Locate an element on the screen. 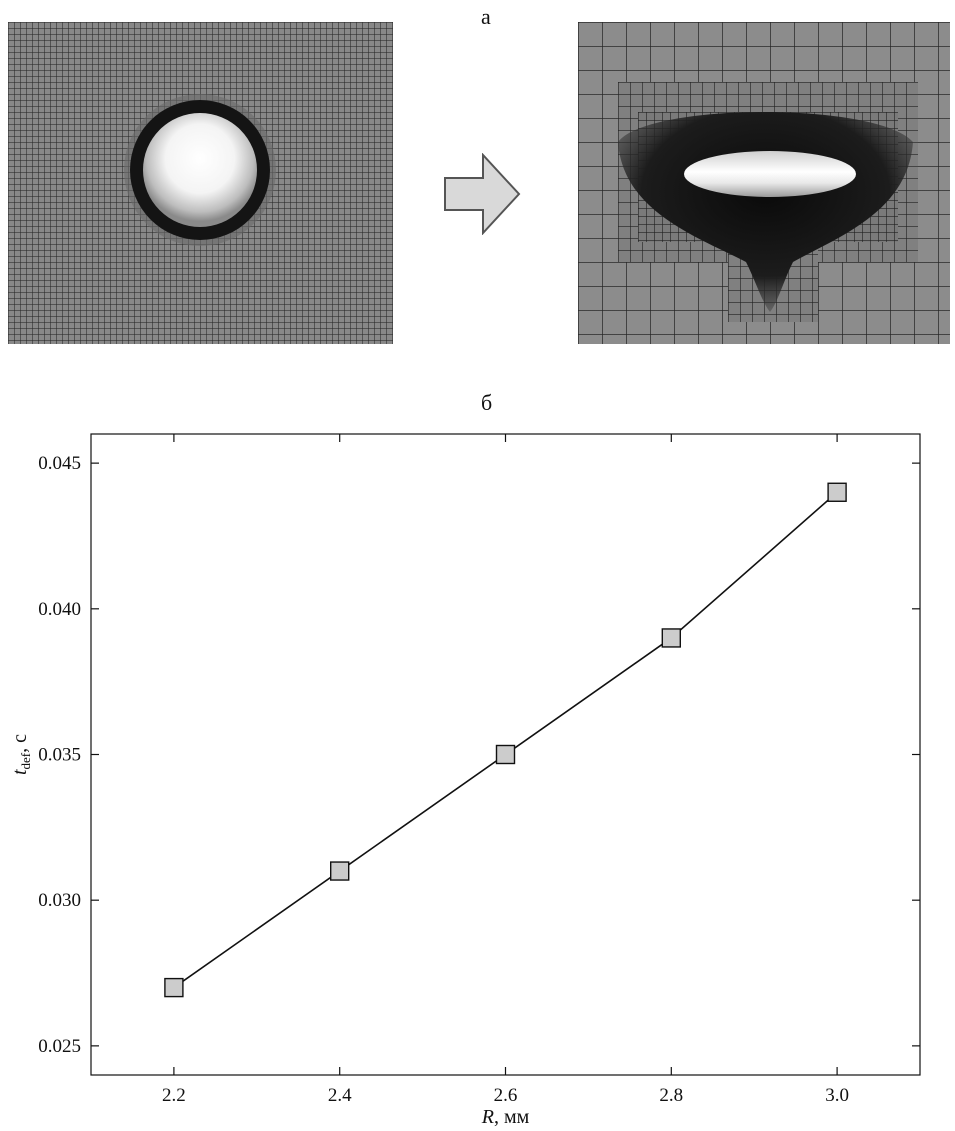 This screenshot has height=1131, width=955. x-tick-label: 2.8 is located at coordinates (671, 1095).